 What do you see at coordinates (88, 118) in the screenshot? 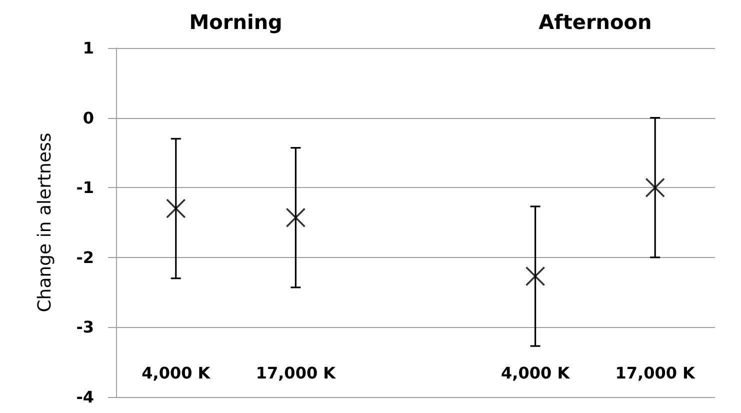
I see `y-tick-label: 0` at bounding box center [88, 118].